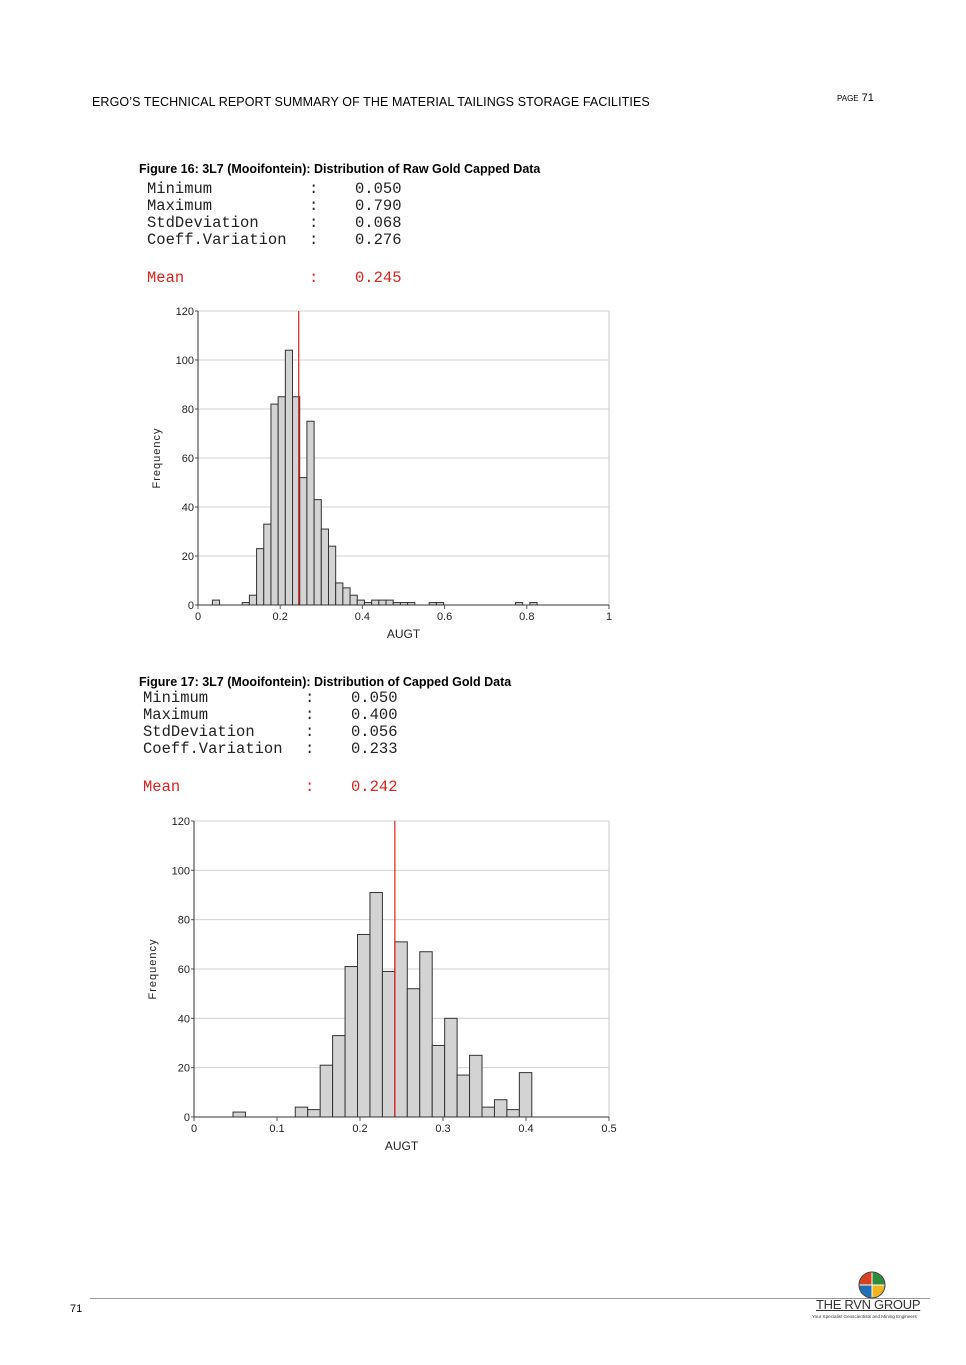  I want to click on page-header-number: PAGE 71, so click(855, 98).